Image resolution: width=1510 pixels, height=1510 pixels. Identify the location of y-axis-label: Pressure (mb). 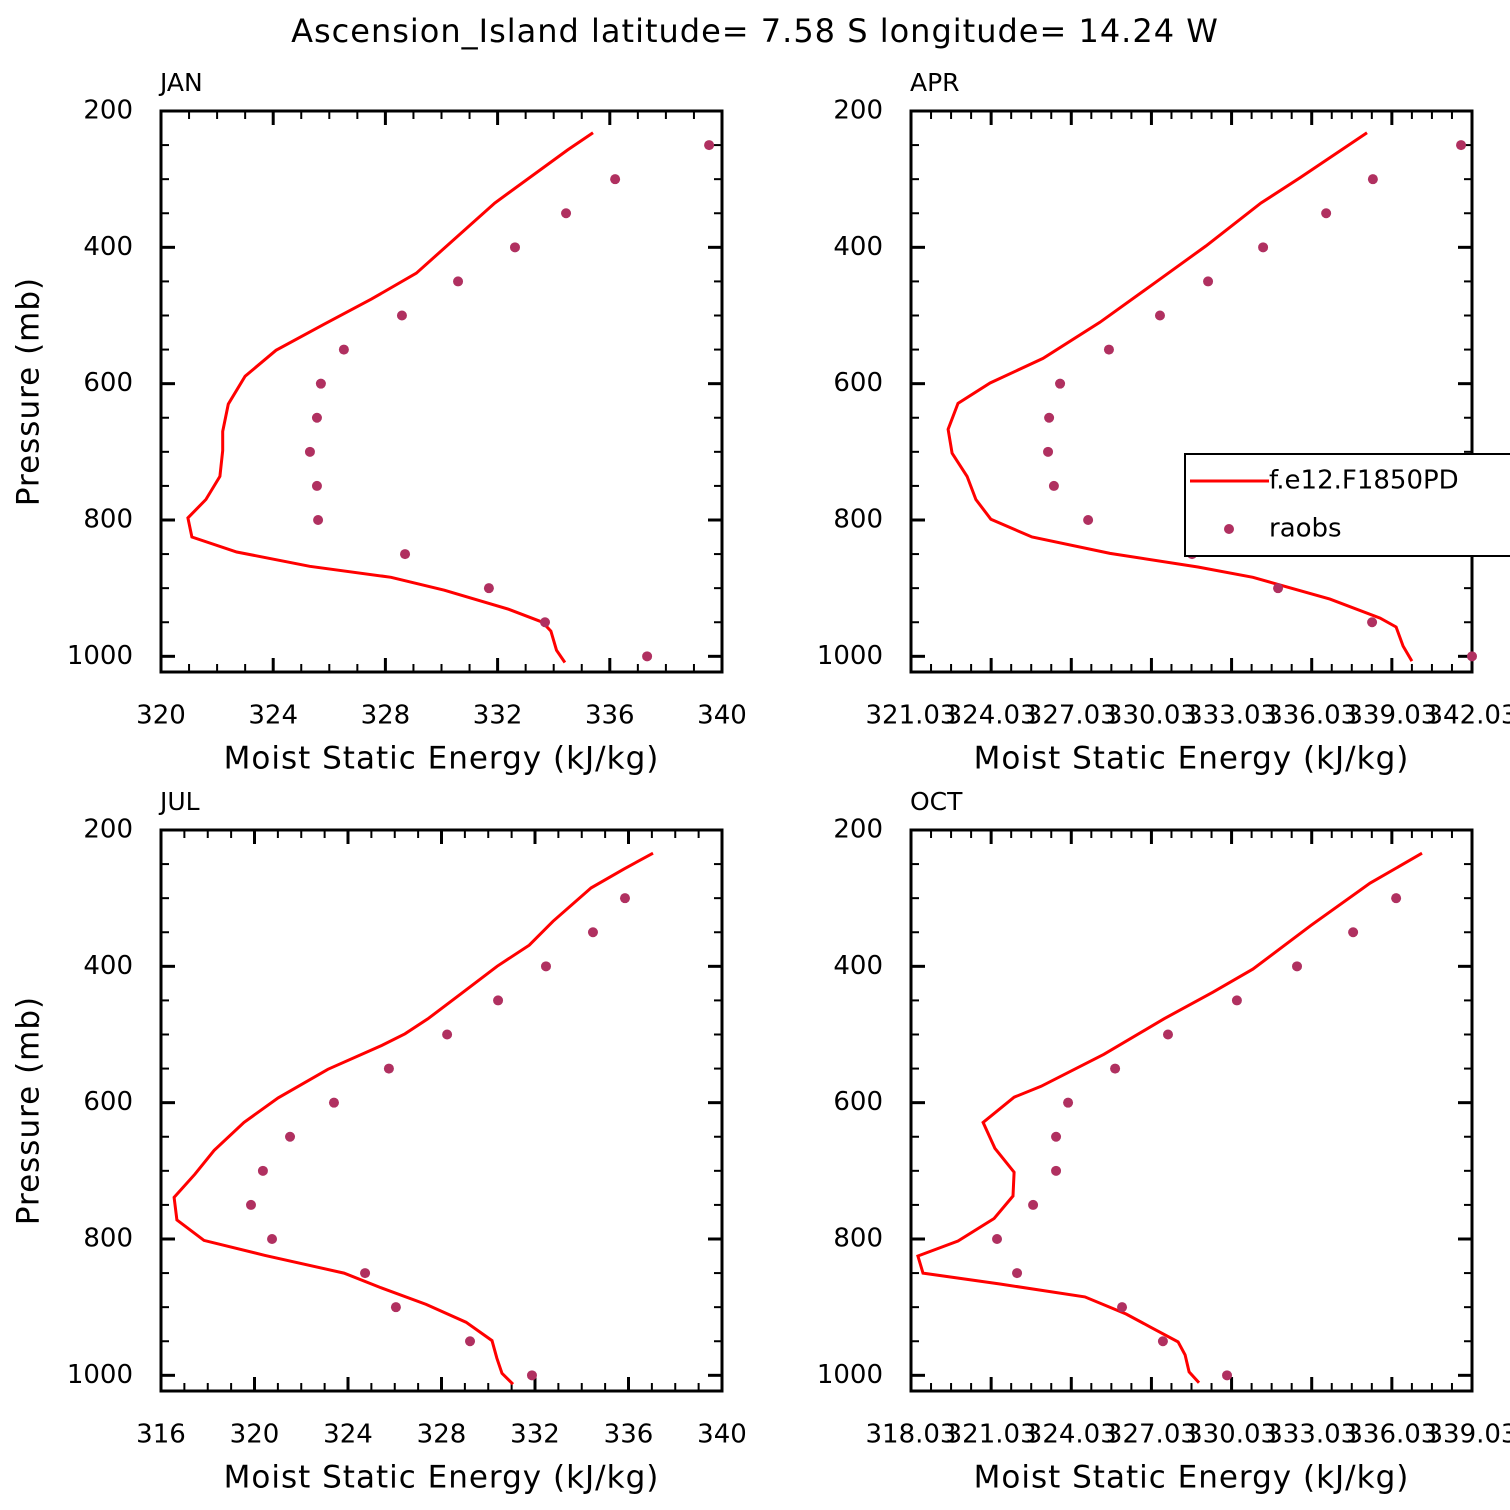
(29, 1110).